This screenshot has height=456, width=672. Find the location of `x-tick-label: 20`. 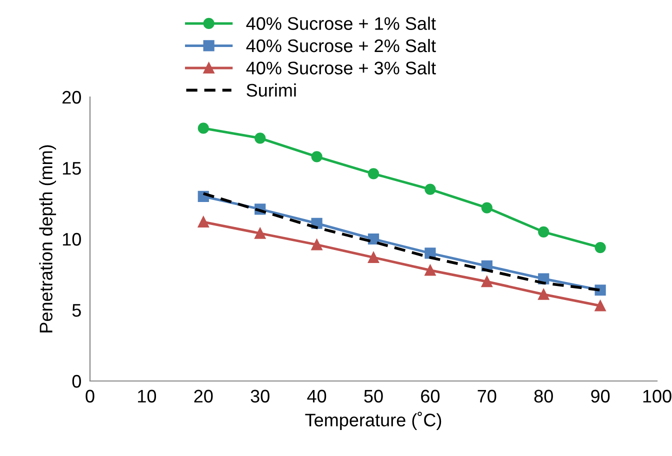

x-tick-label: 20 is located at coordinates (203, 396).